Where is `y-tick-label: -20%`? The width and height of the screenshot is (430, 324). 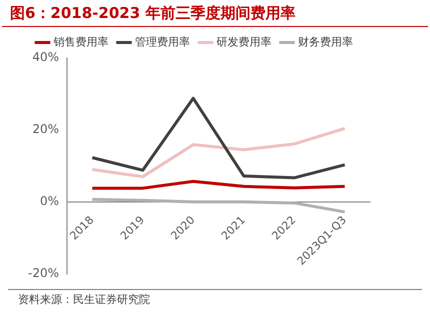 y-tick-label: -20% is located at coordinates (43, 273).